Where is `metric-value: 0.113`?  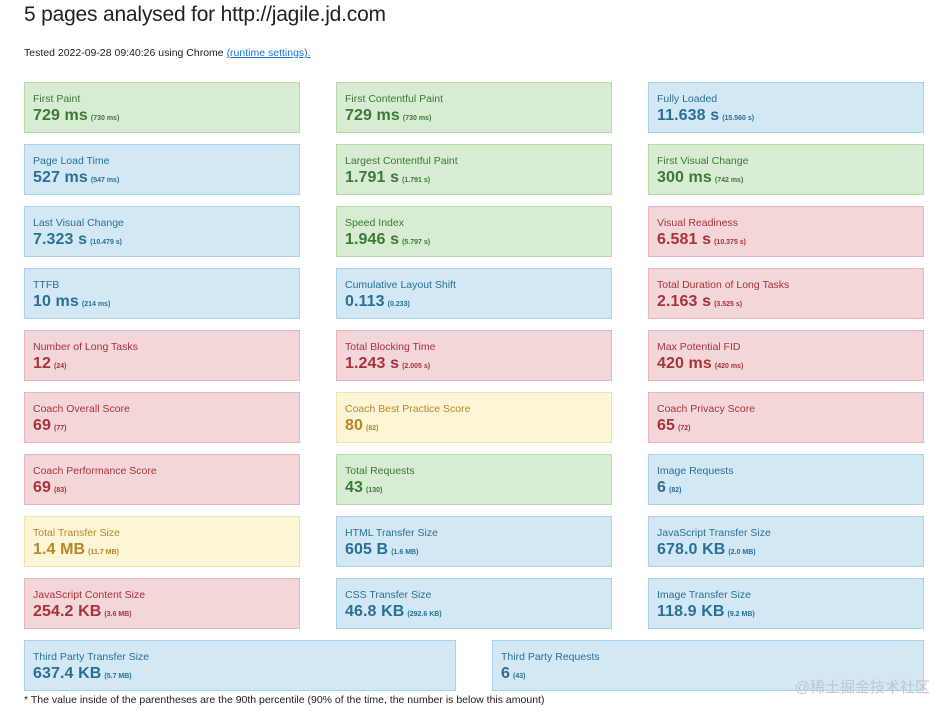 metric-value: 0.113 is located at coordinates (365, 301).